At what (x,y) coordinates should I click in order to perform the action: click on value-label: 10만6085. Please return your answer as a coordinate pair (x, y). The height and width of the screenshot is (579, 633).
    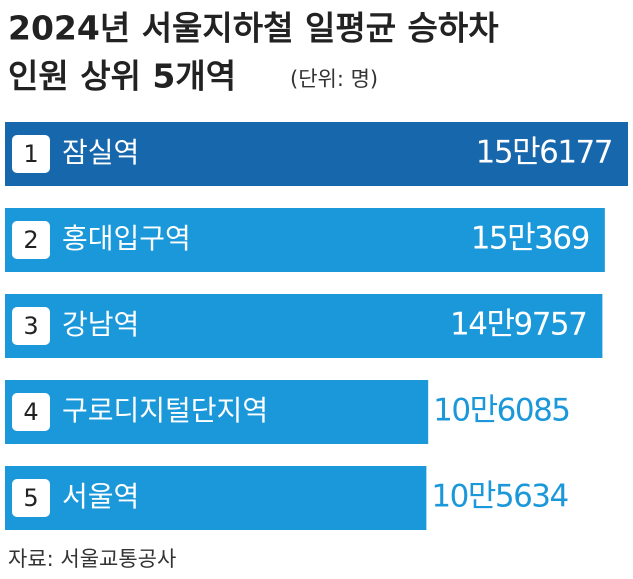
    Looking at the image, I should click on (501, 411).